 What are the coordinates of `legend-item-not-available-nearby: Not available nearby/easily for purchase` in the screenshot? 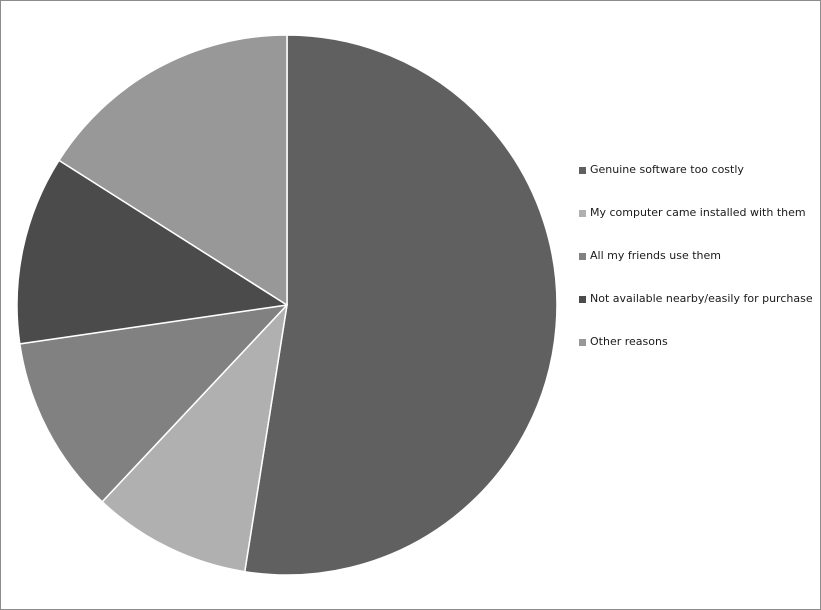 It's located at (696, 313).